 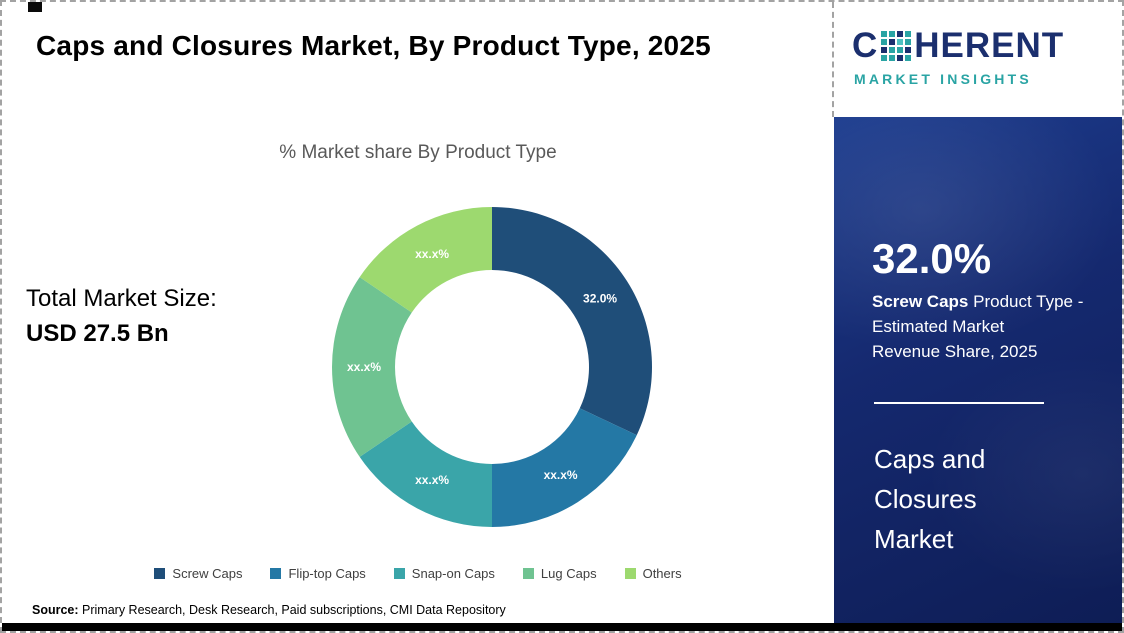 What do you see at coordinates (662, 573) in the screenshot?
I see `legend-label: Others` at bounding box center [662, 573].